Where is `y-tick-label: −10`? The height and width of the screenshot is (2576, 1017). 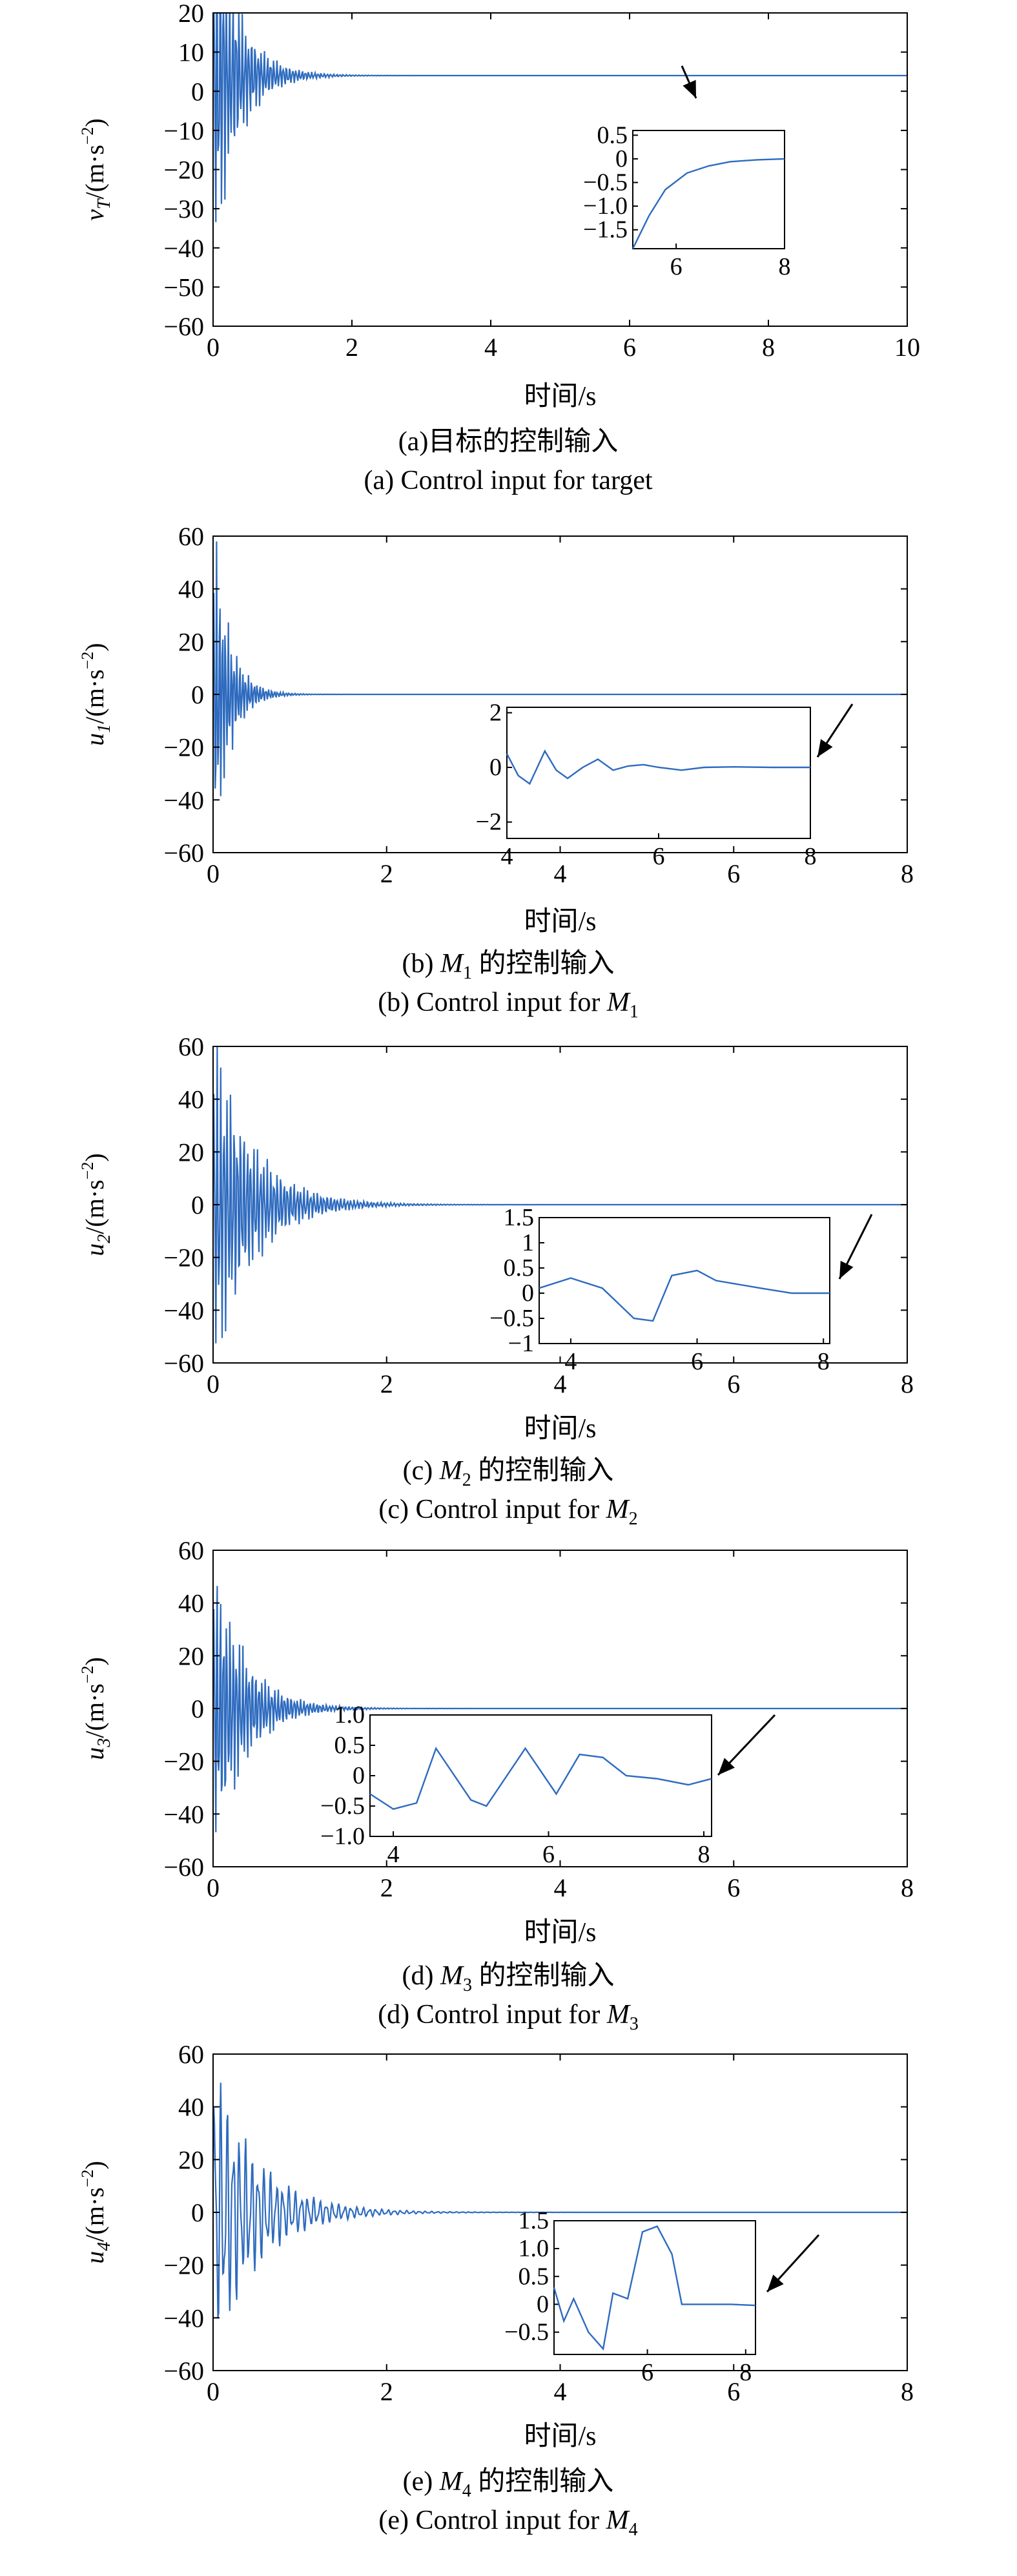
y-tick-label: −10 is located at coordinates (183, 130).